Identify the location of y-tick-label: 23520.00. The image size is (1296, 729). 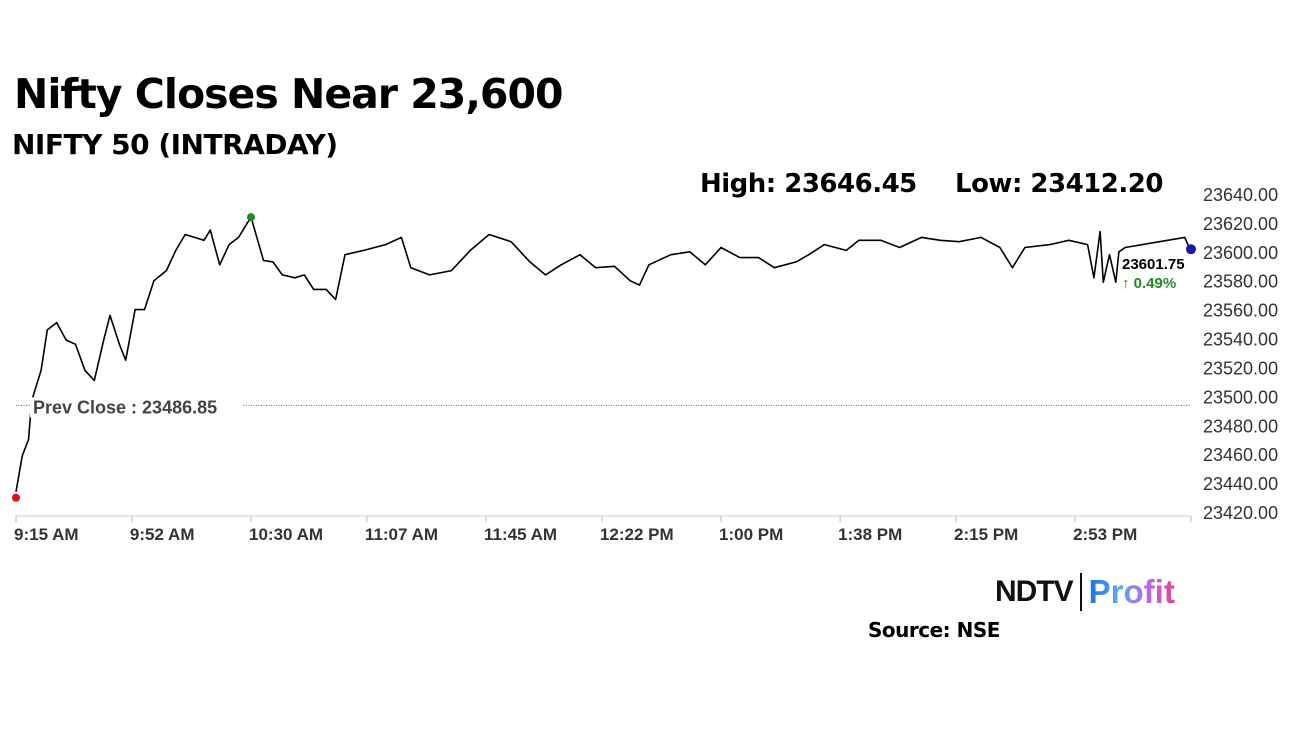
(1240, 368).